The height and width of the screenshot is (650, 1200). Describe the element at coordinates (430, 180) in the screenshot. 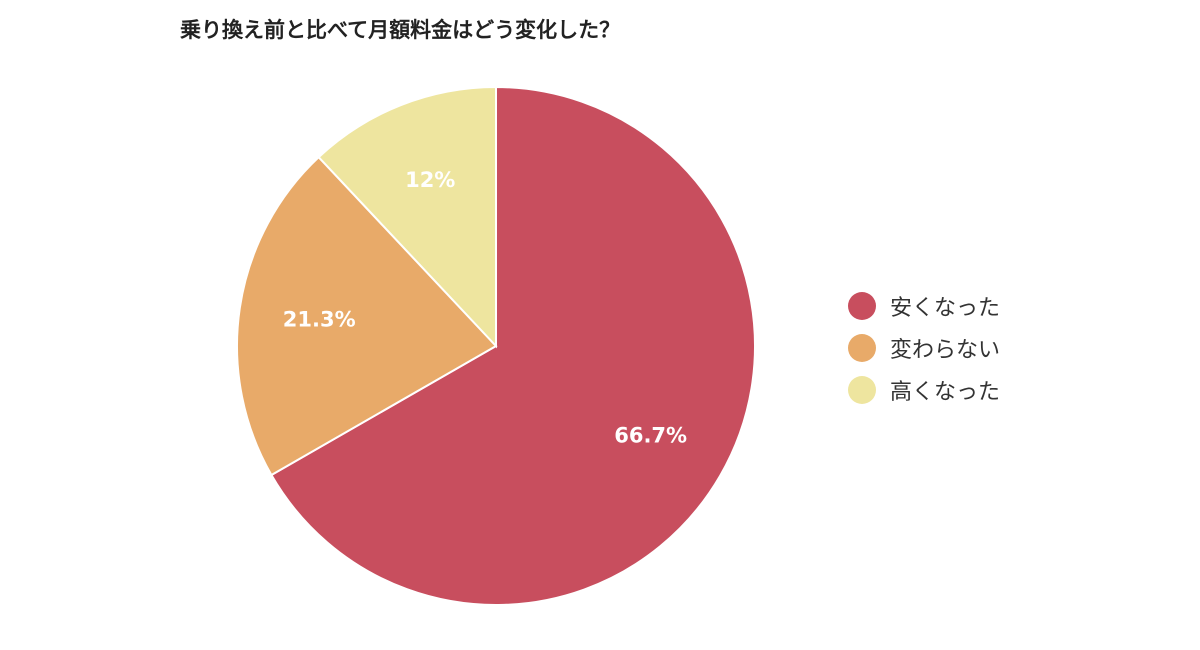

I see `slice-value-label: 12%` at that location.